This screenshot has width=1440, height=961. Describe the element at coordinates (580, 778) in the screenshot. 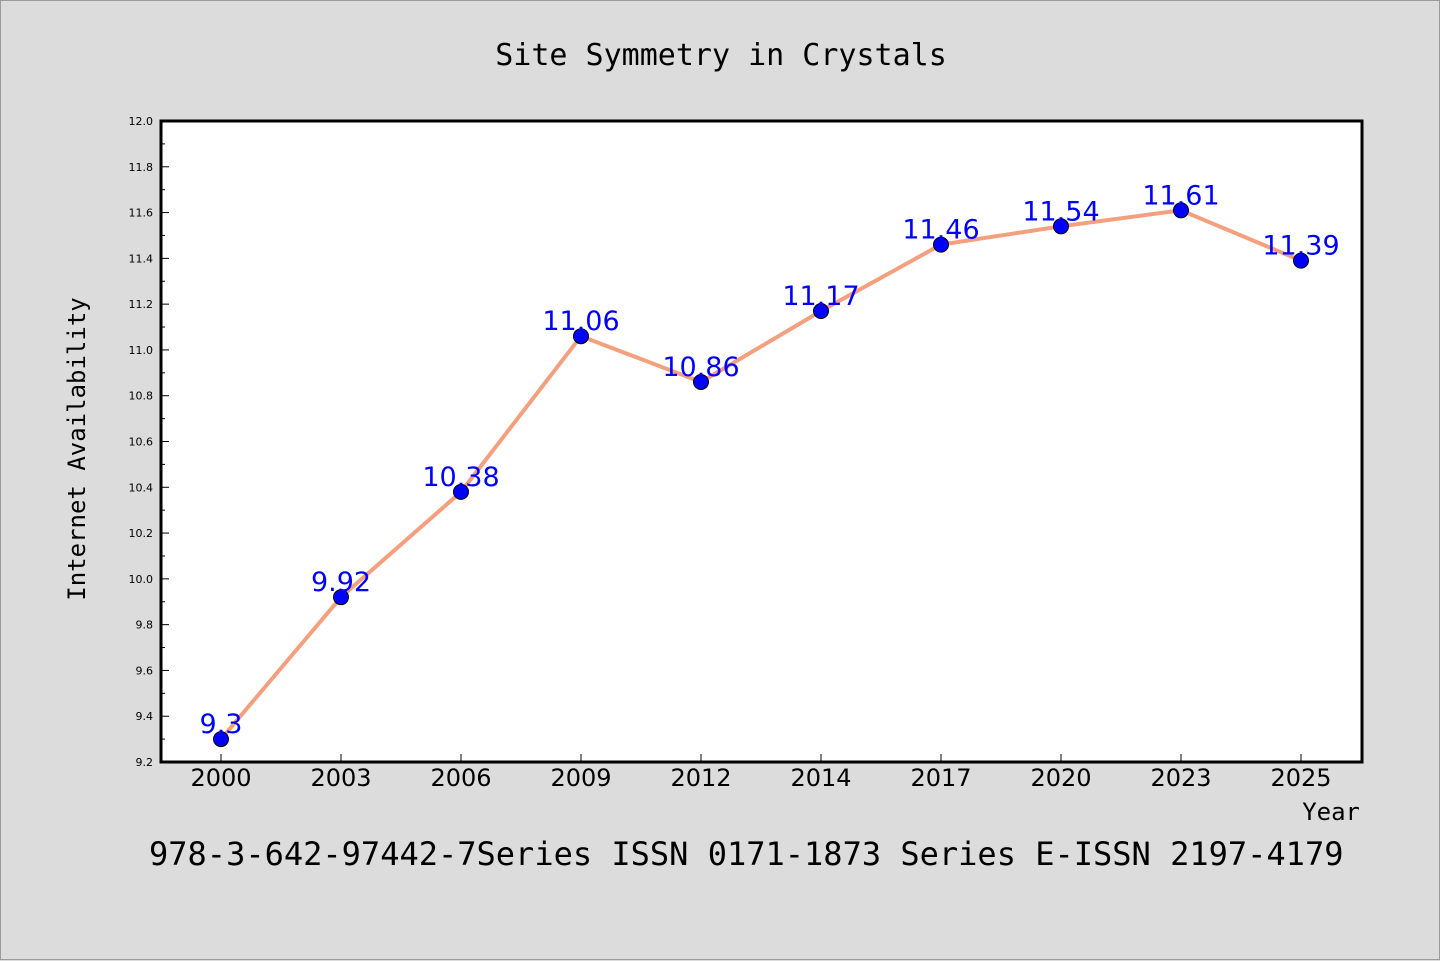

I see `x-tick-label: 2009` at that location.